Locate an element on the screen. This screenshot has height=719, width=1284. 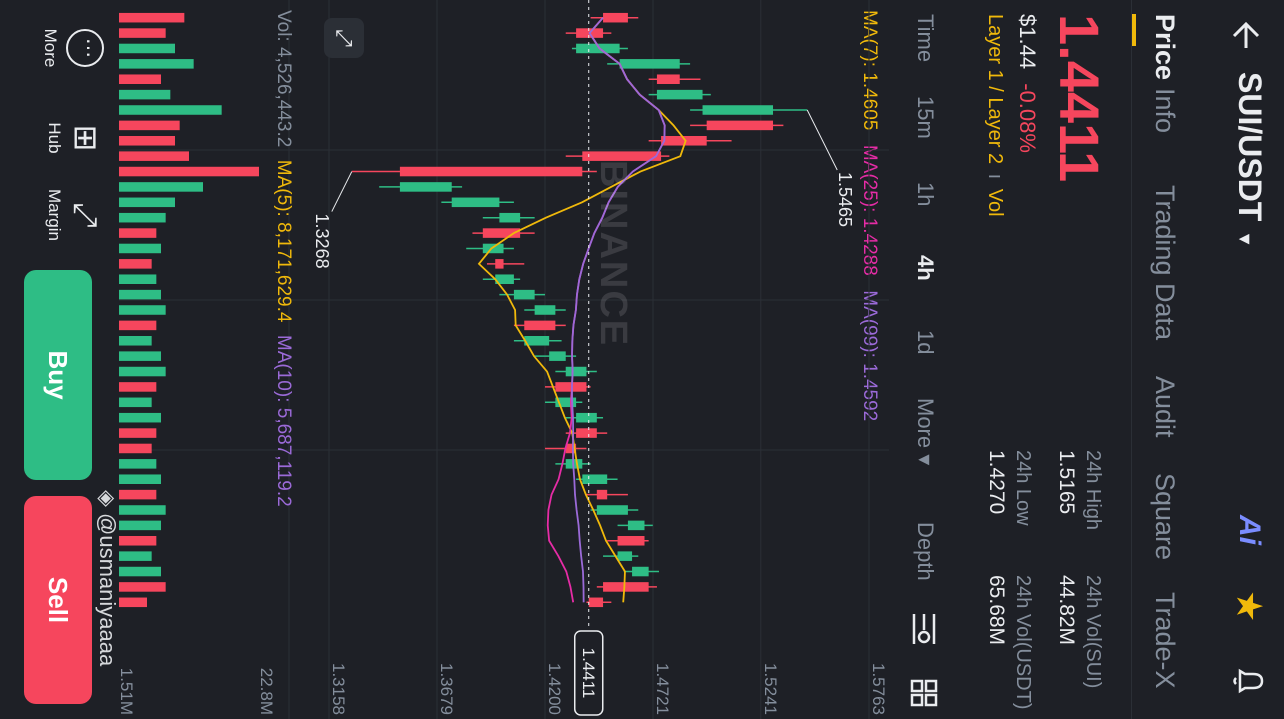
buy-button: Buy is located at coordinates (58, 375).